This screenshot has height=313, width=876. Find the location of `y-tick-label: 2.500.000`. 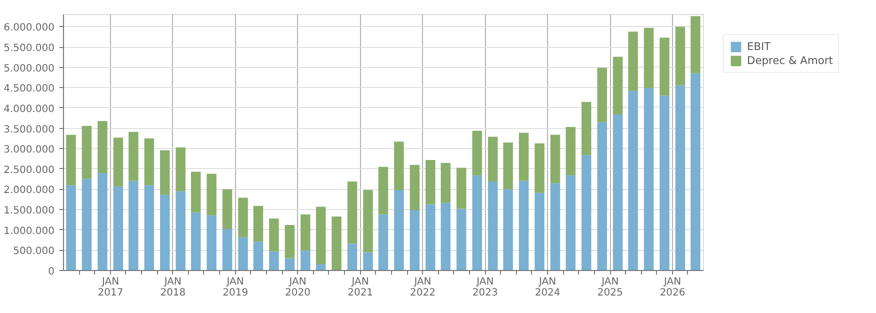

y-tick-label: 2.500.000 is located at coordinates (29, 170).